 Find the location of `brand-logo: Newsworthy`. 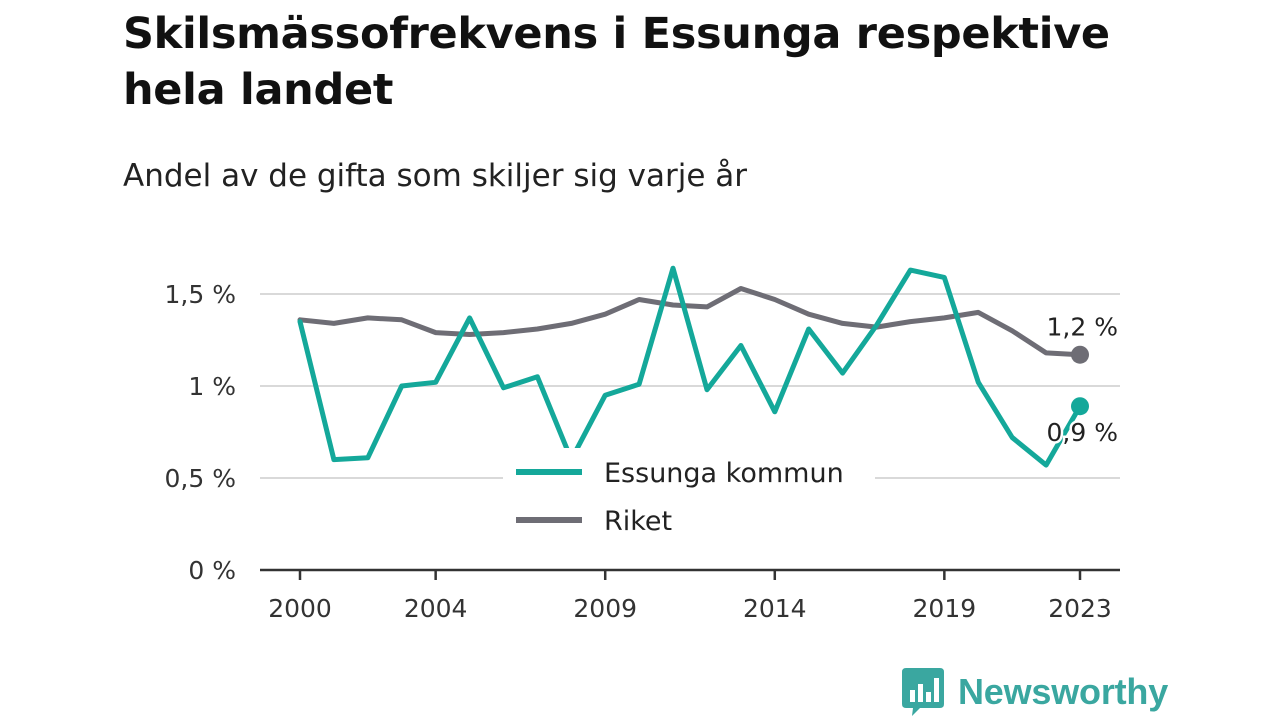

brand-logo: Newsworthy is located at coordinates (1035, 692).